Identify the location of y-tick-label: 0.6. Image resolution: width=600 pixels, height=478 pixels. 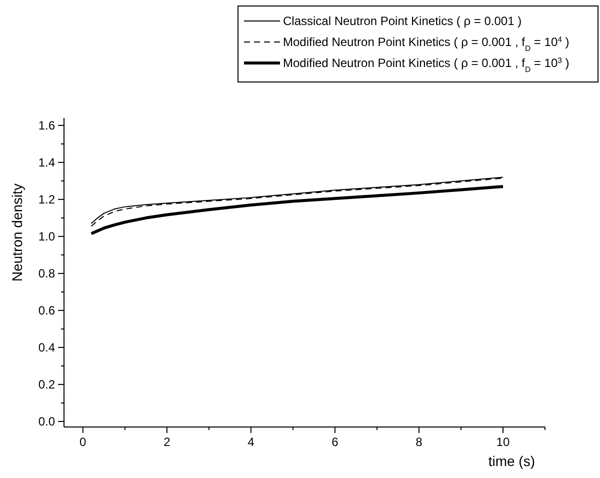
(47, 310).